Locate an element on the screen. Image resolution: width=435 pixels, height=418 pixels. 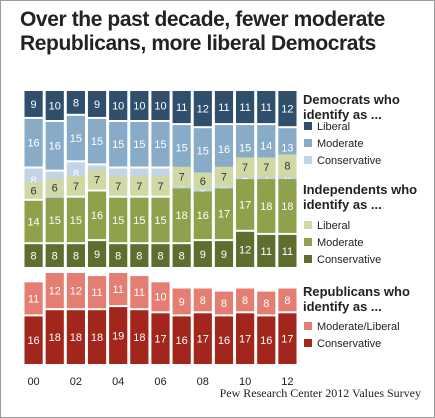
x-tick-label: 08 is located at coordinates (203, 382).